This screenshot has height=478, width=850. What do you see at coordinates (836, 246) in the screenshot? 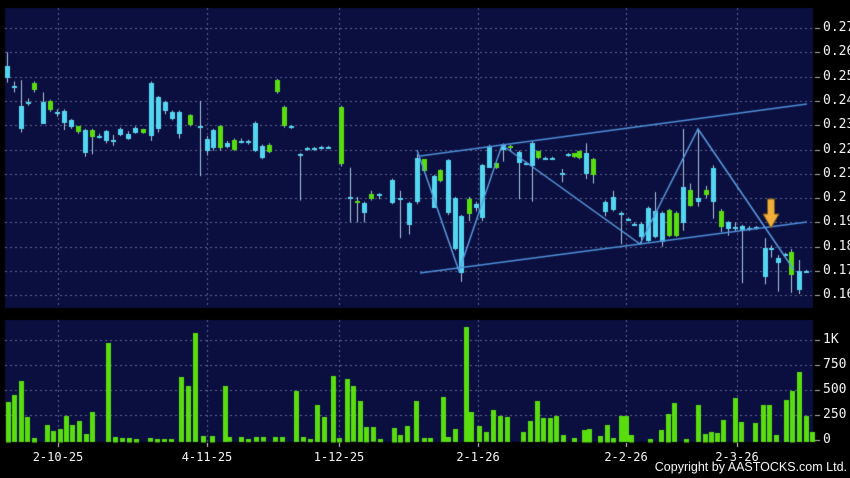
I see `price-tick-label: 0.18` at bounding box center [836, 246].